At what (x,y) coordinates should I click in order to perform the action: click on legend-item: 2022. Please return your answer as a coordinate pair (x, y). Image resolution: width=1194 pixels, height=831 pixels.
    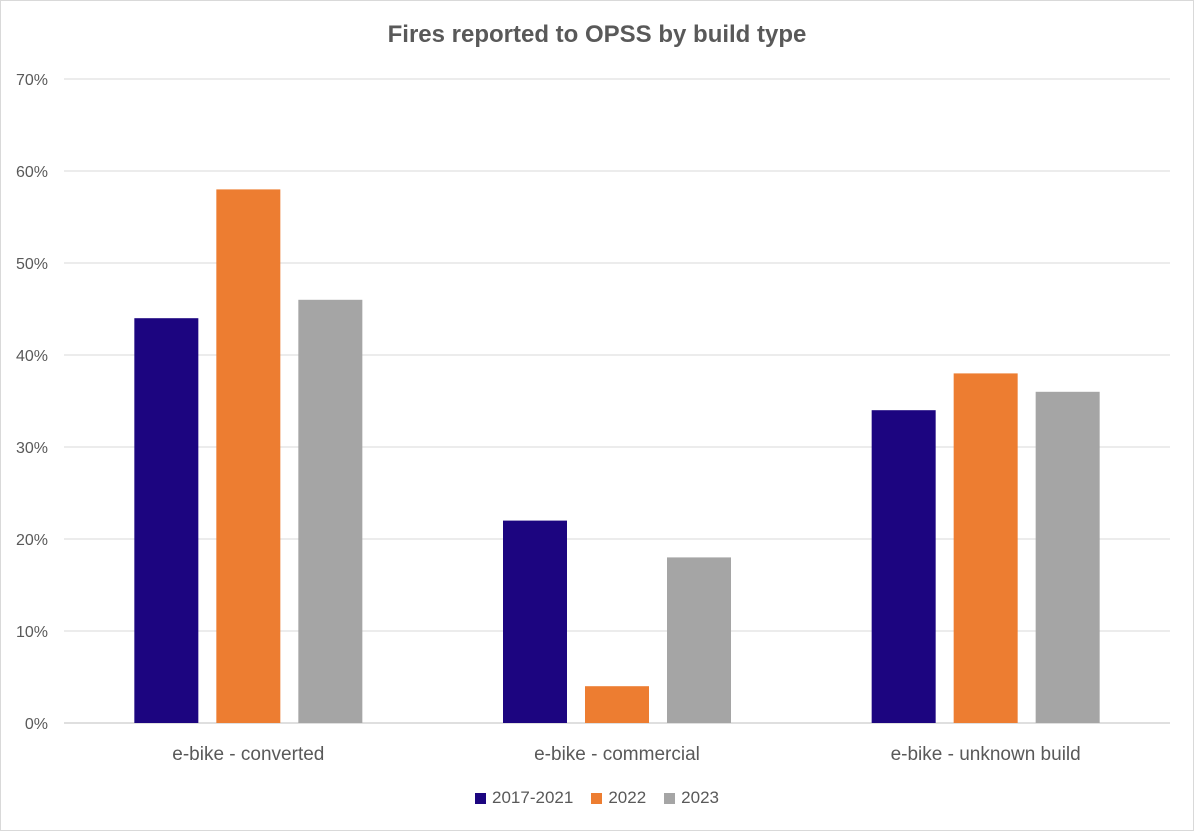
    Looking at the image, I should click on (618, 798).